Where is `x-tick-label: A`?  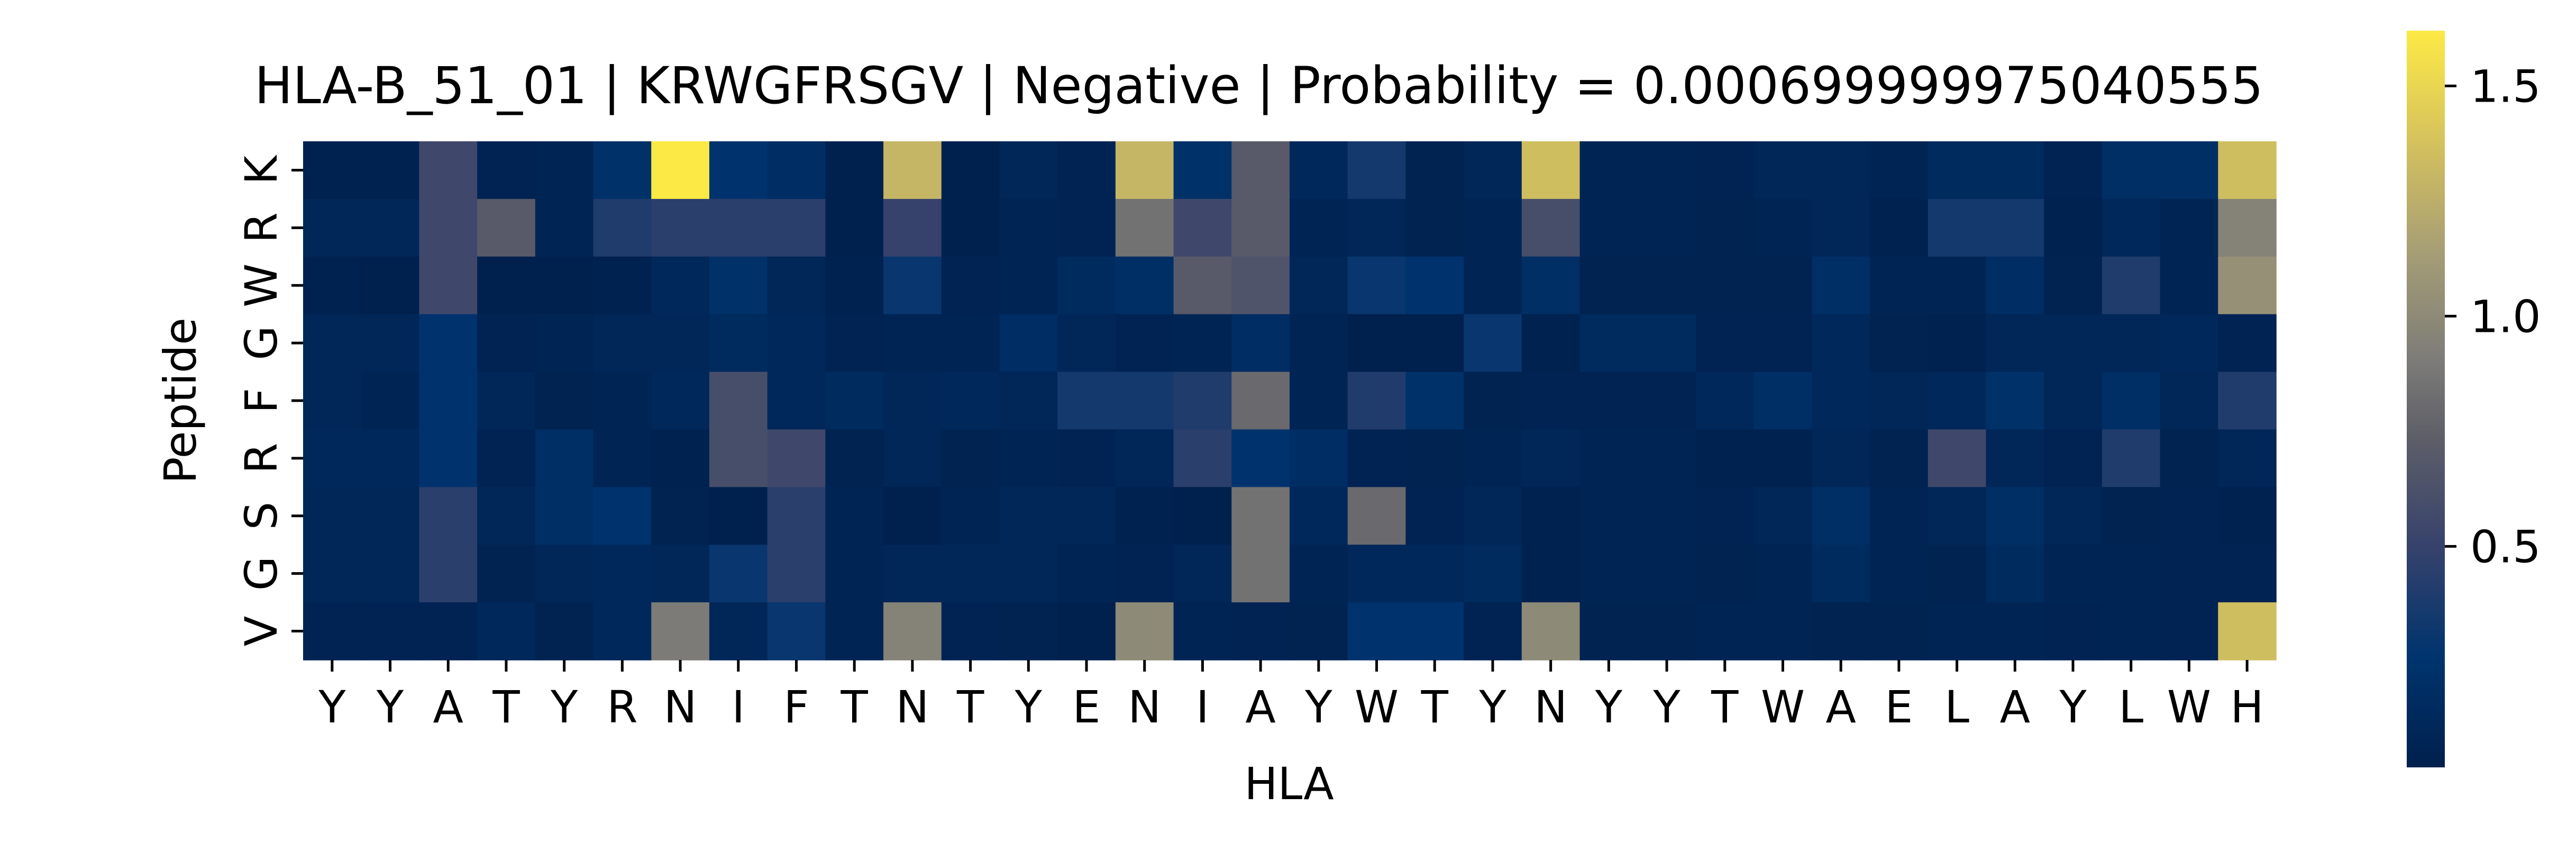 x-tick-label: A is located at coordinates (448, 707).